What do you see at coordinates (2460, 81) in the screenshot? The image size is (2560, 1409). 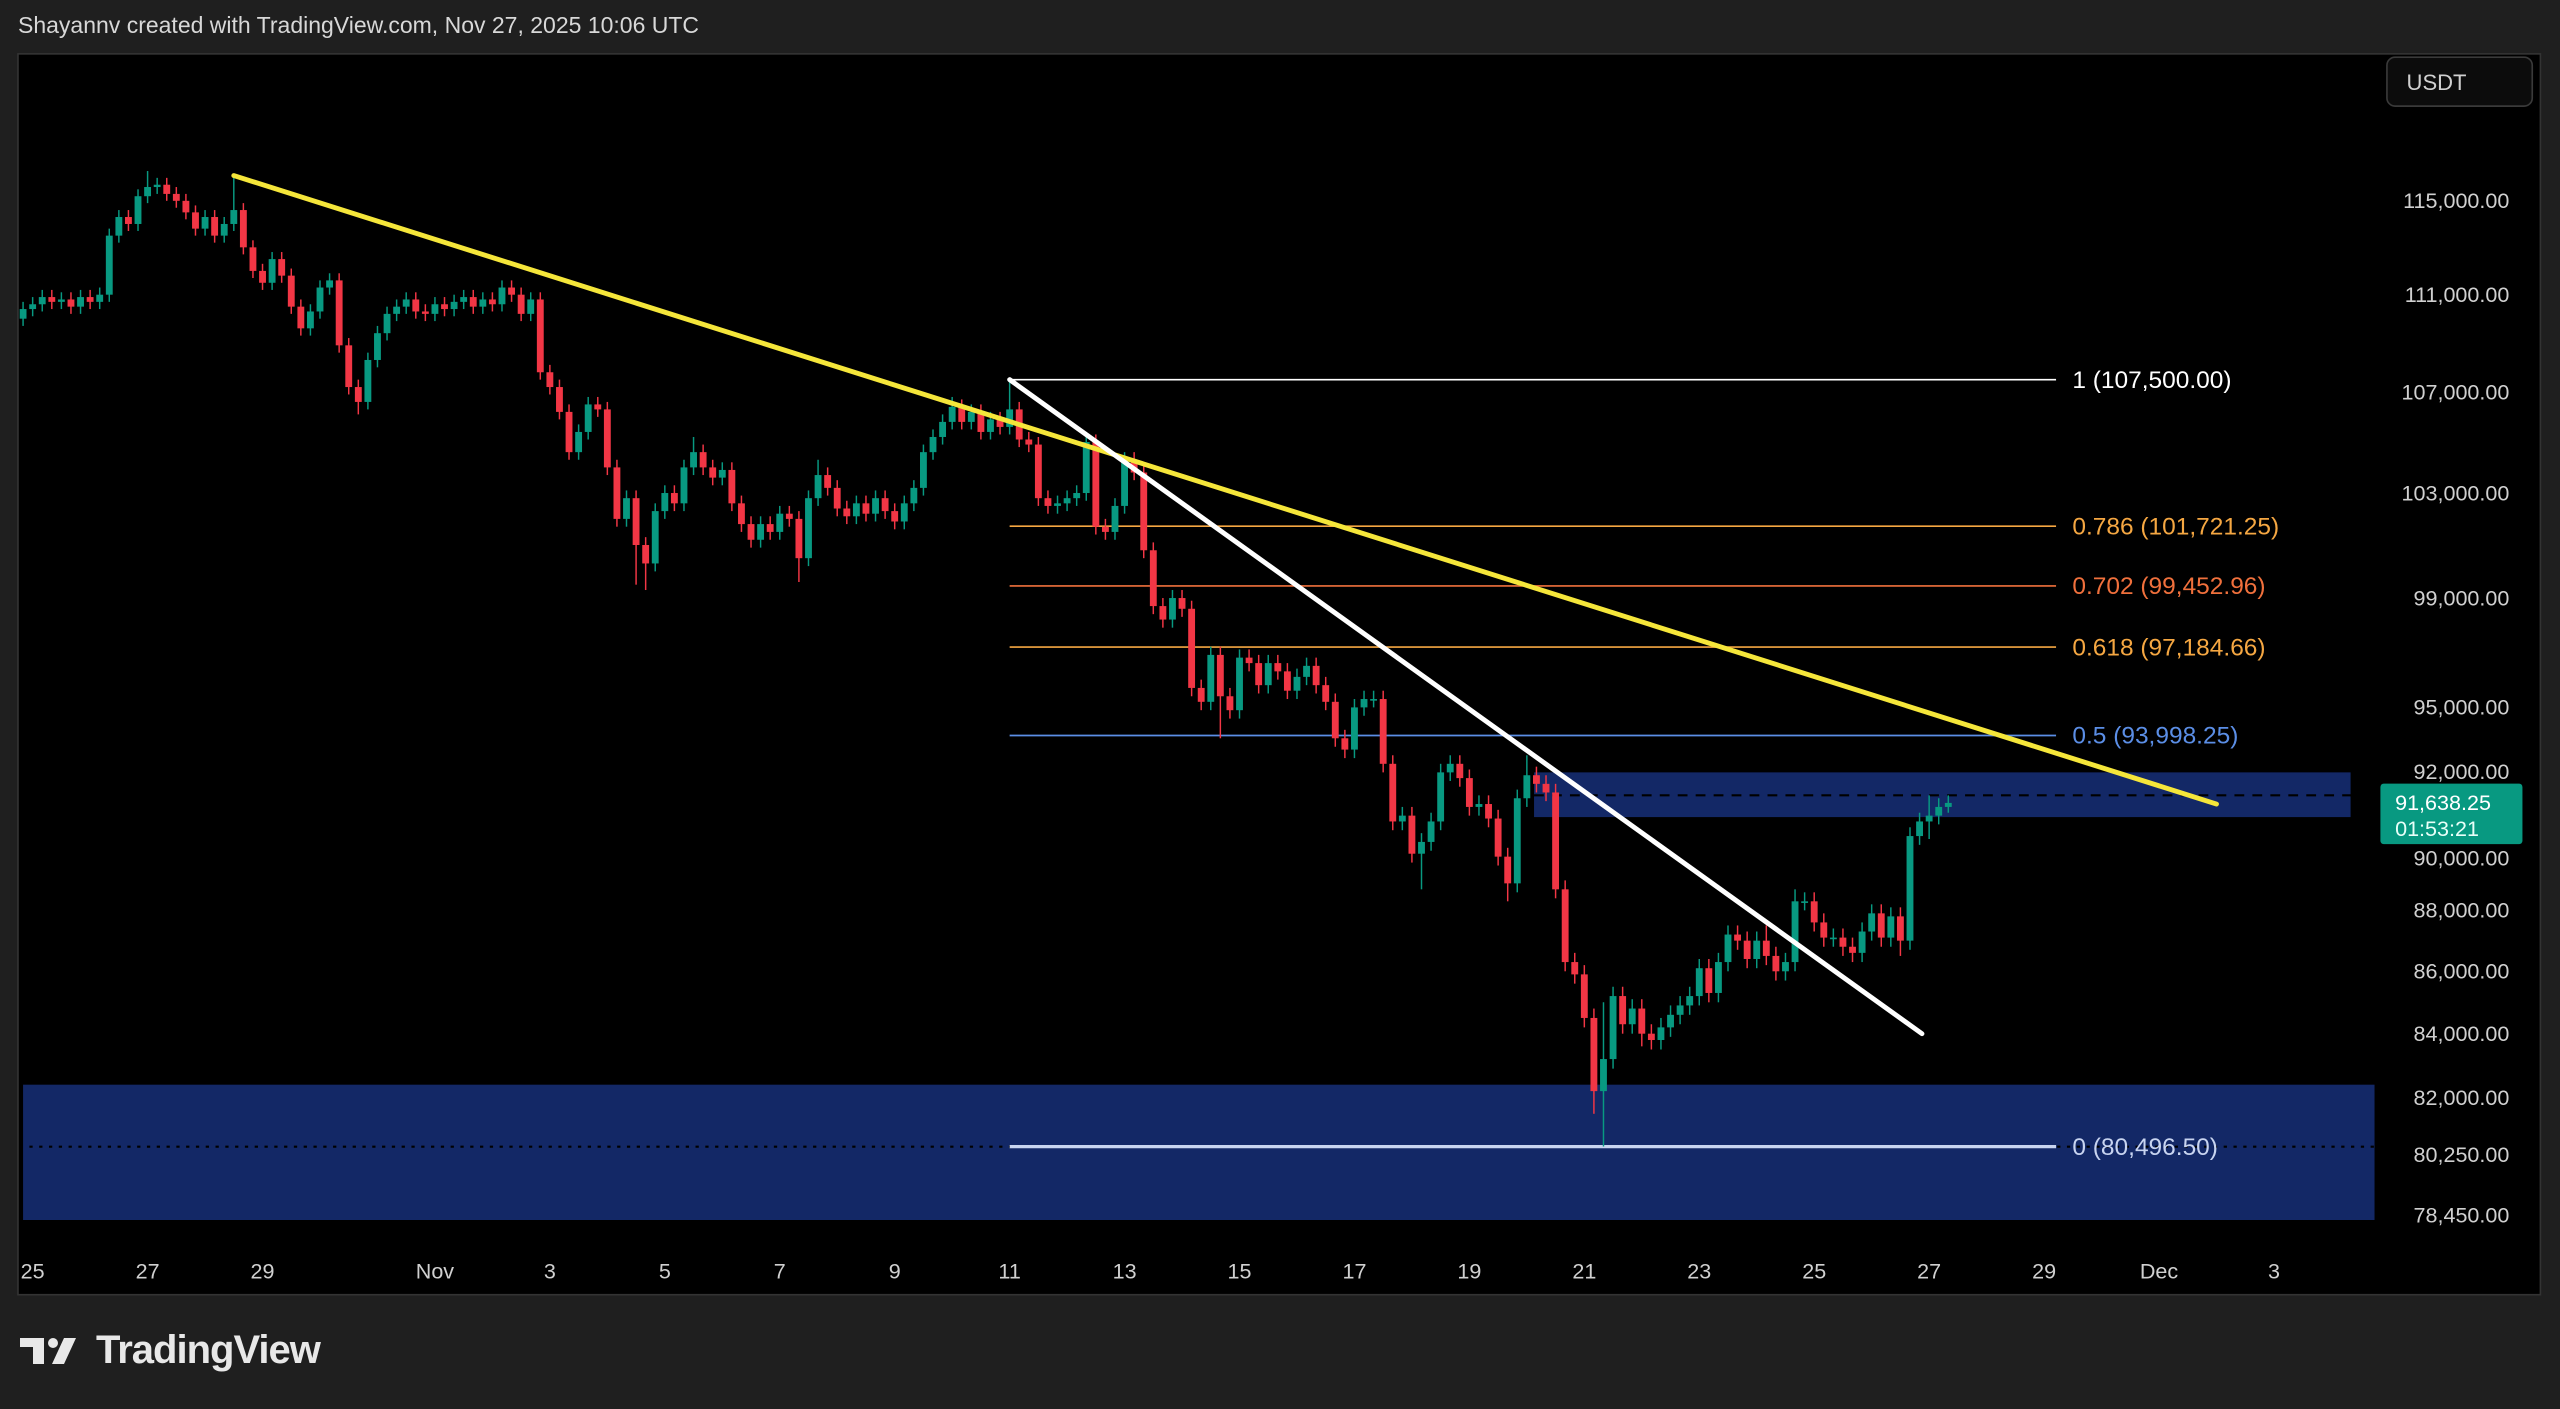 I see `currency-button: USDT` at bounding box center [2460, 81].